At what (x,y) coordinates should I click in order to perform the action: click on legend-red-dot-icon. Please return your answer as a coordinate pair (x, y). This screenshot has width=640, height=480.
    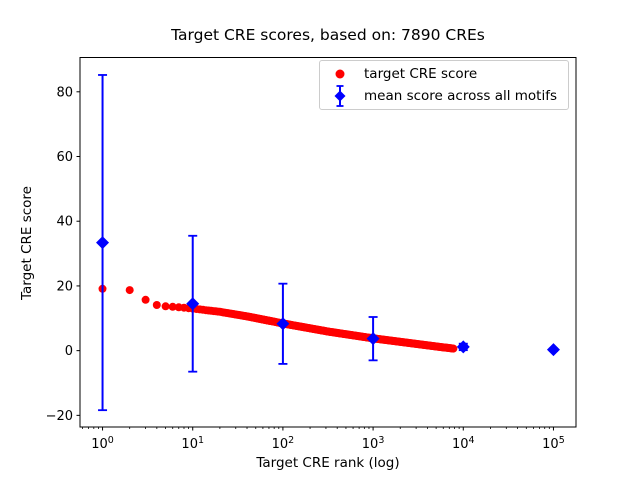
    Looking at the image, I should click on (340, 74).